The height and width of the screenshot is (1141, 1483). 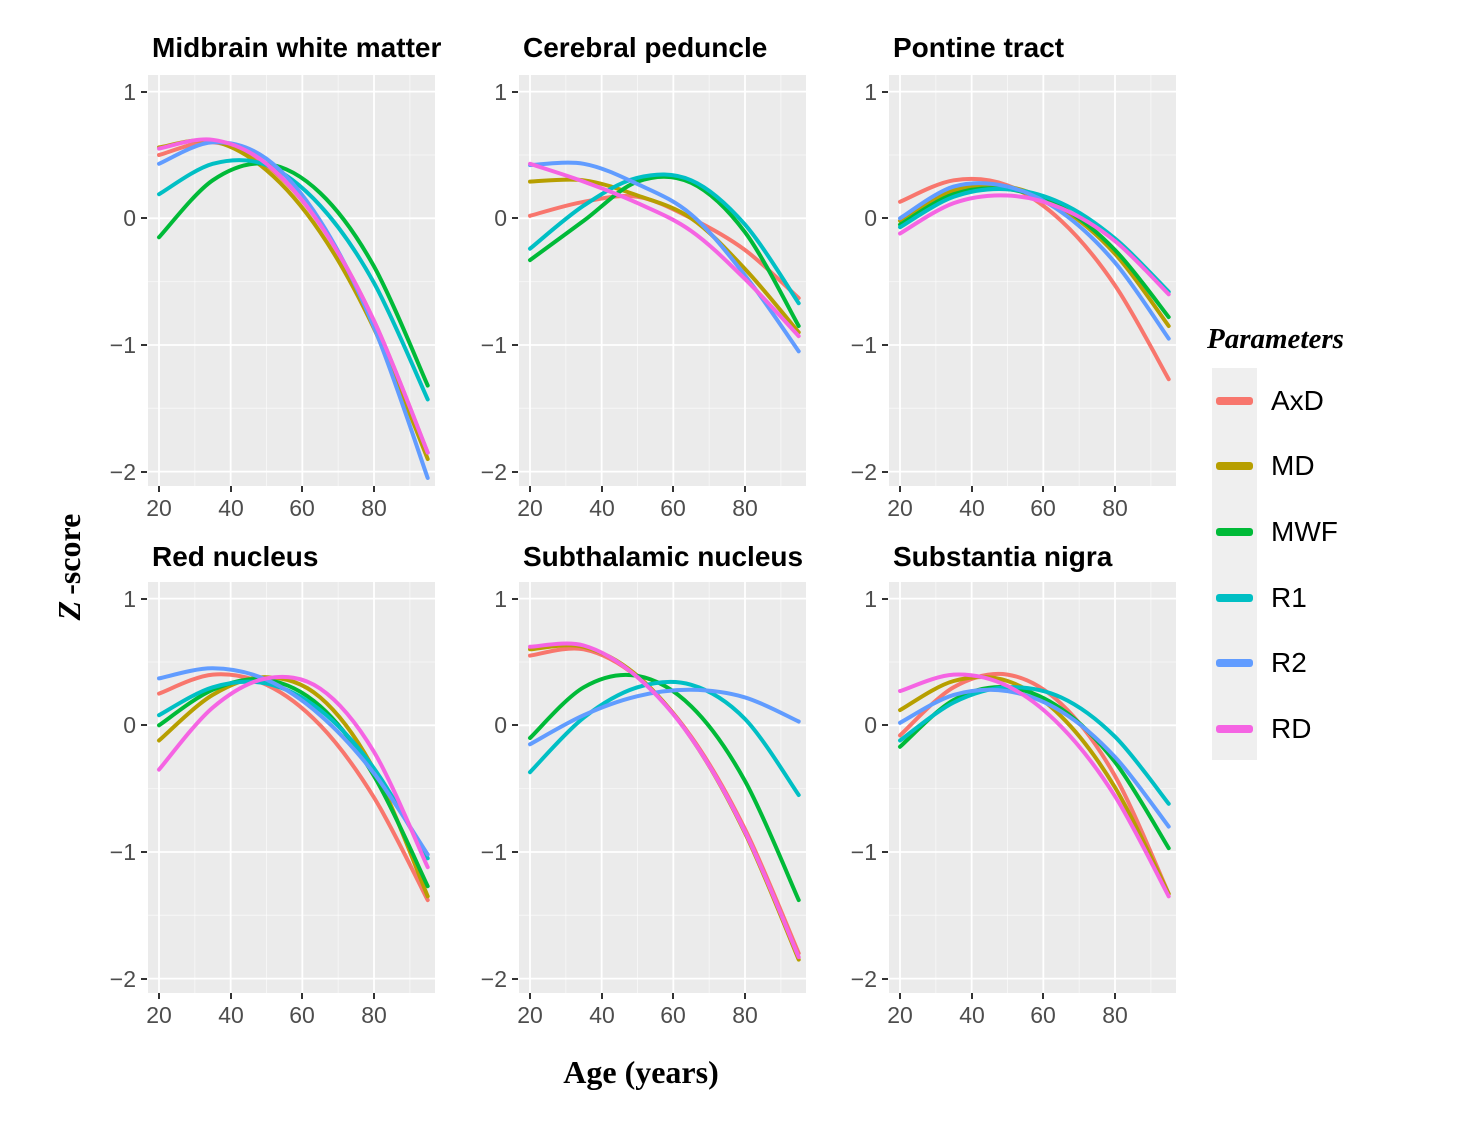 I want to click on panel-plot-red-nucleus, so click(x=291, y=787).